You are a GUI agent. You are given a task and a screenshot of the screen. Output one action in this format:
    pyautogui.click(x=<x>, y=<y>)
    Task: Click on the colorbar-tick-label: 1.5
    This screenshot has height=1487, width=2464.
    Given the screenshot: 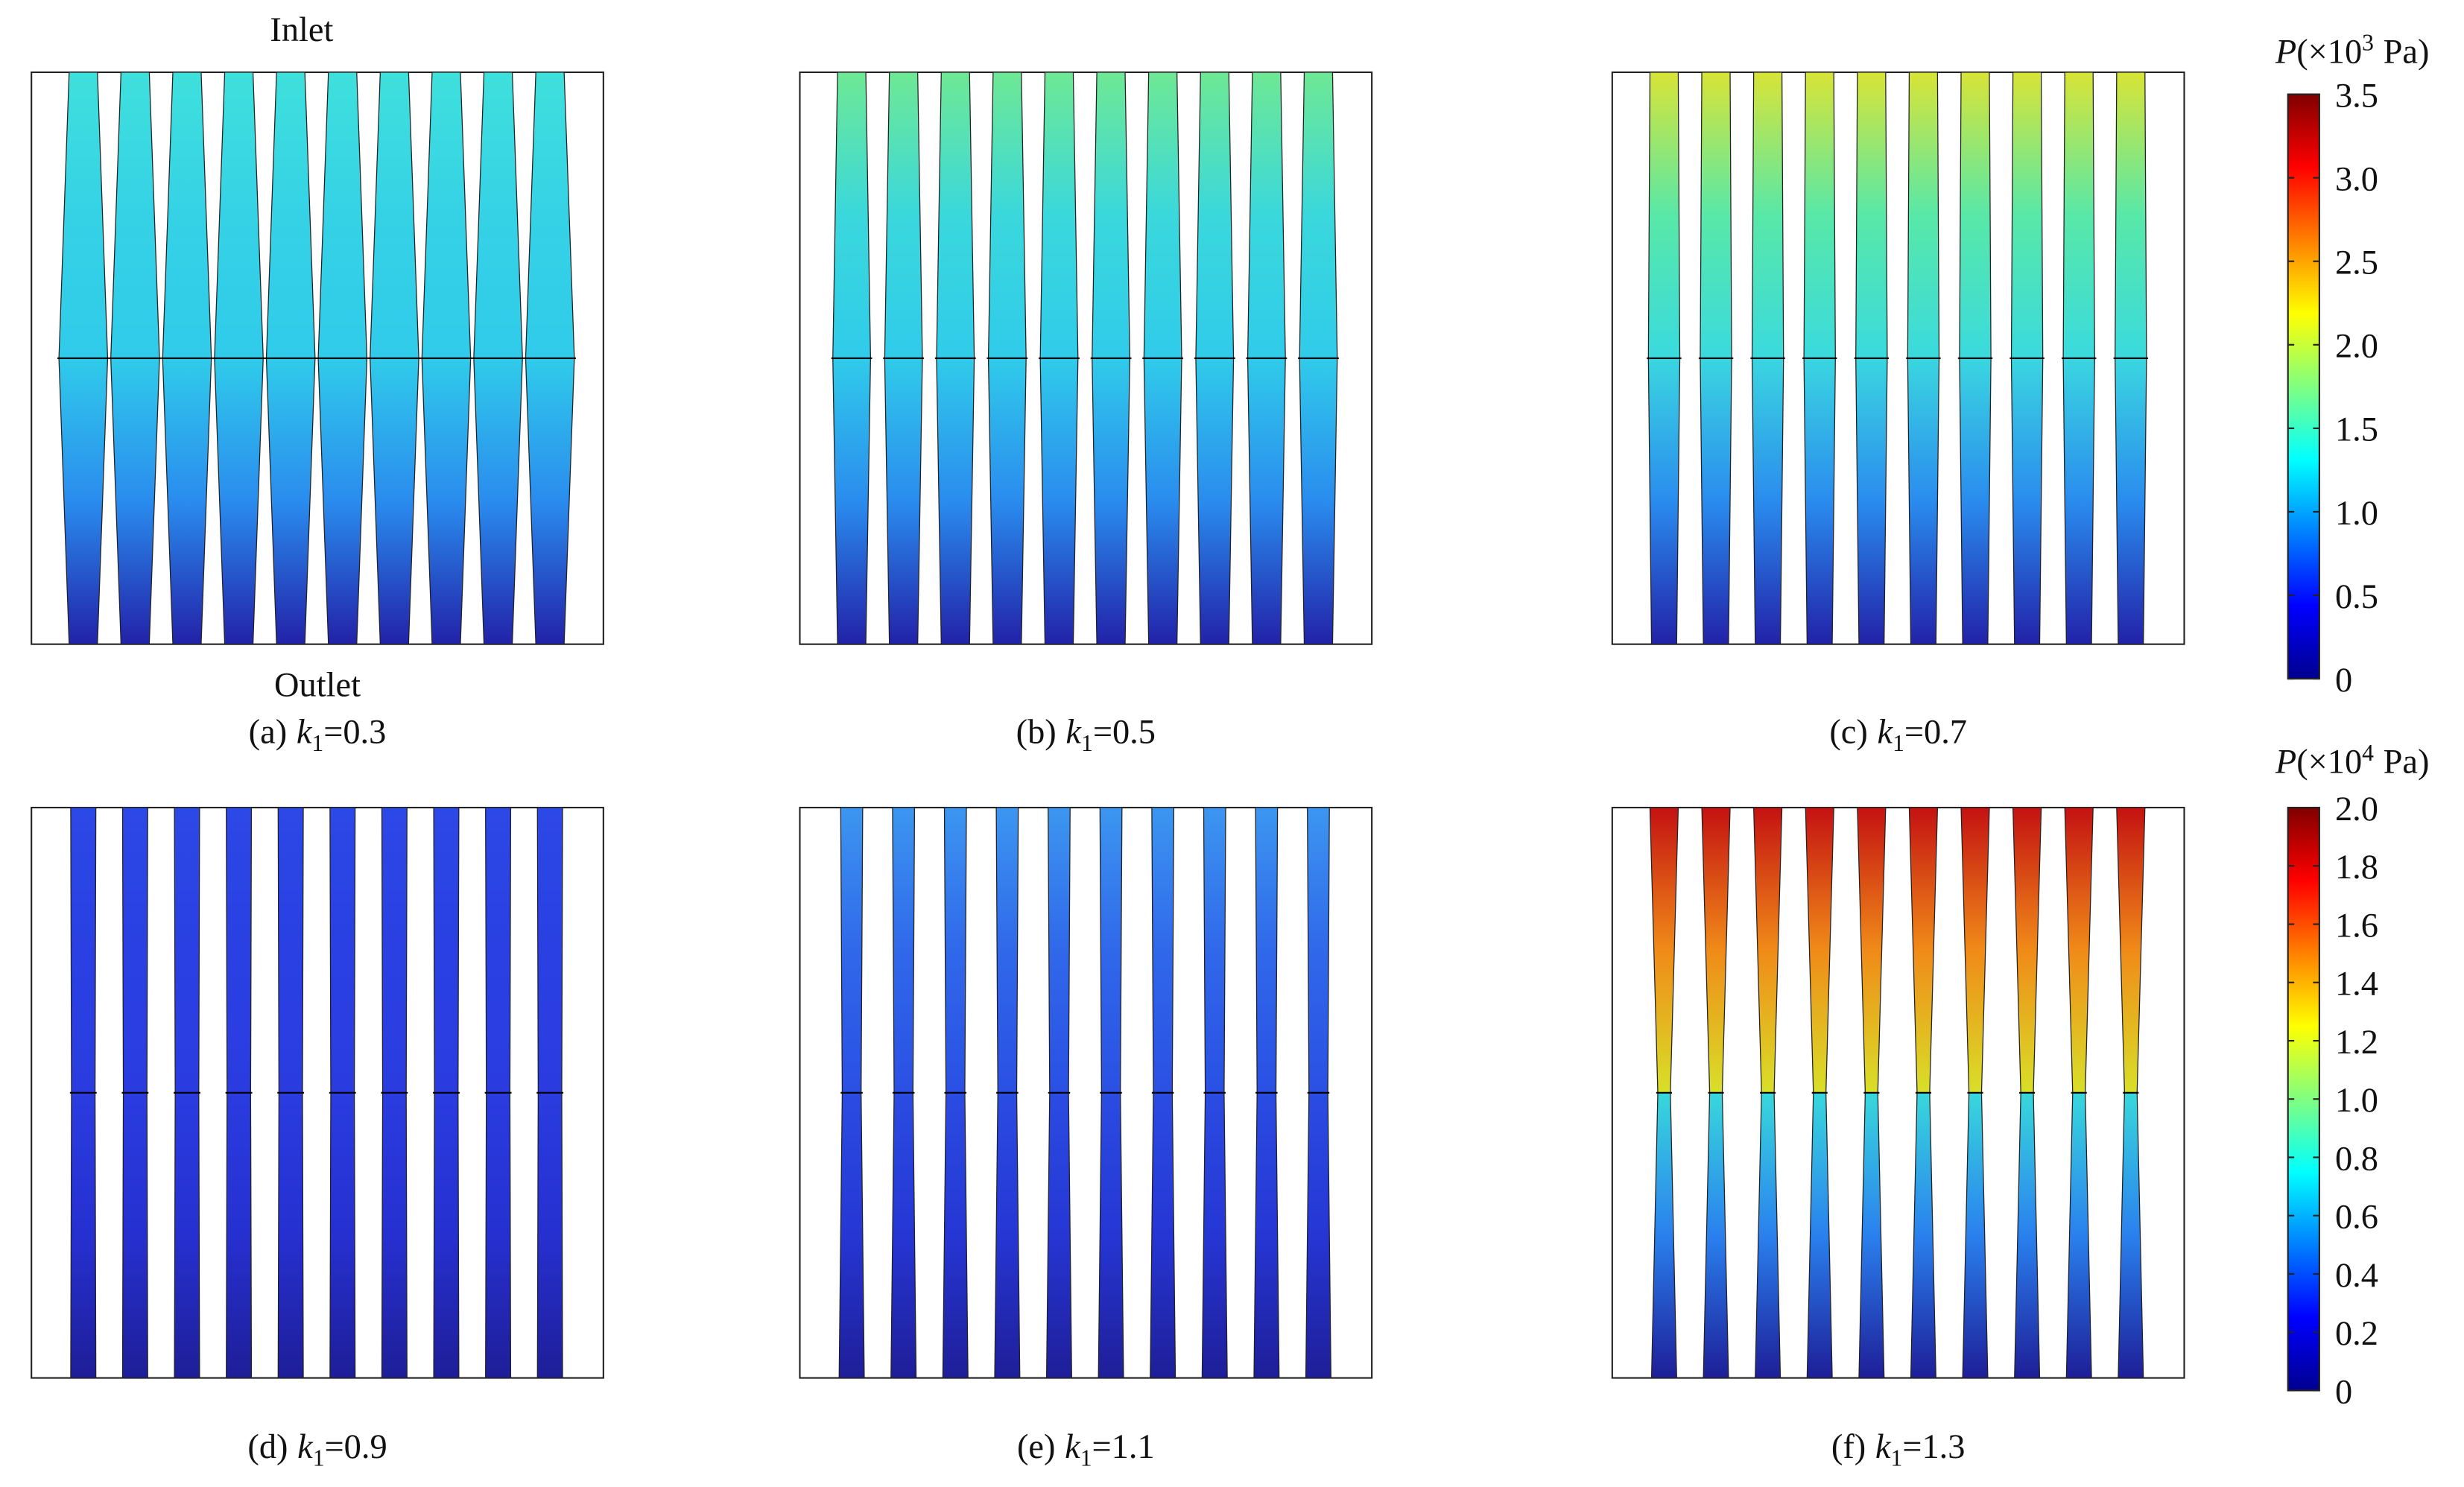 What is the action you would take?
    pyautogui.click(x=2356, y=430)
    